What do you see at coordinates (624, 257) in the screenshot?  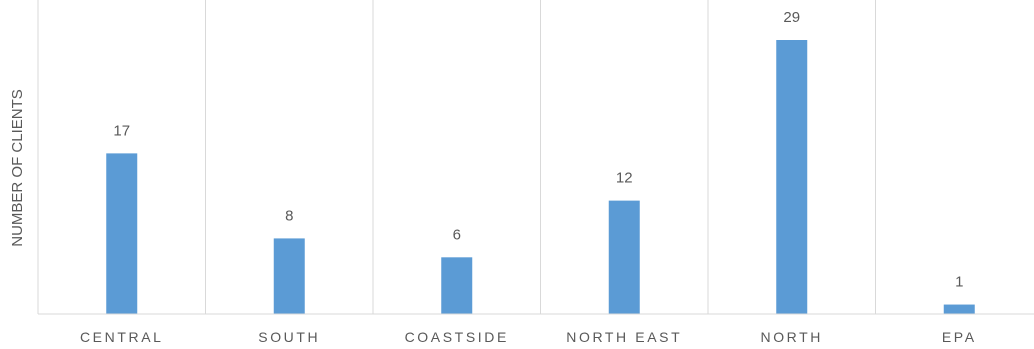 I see `bar-north-east` at bounding box center [624, 257].